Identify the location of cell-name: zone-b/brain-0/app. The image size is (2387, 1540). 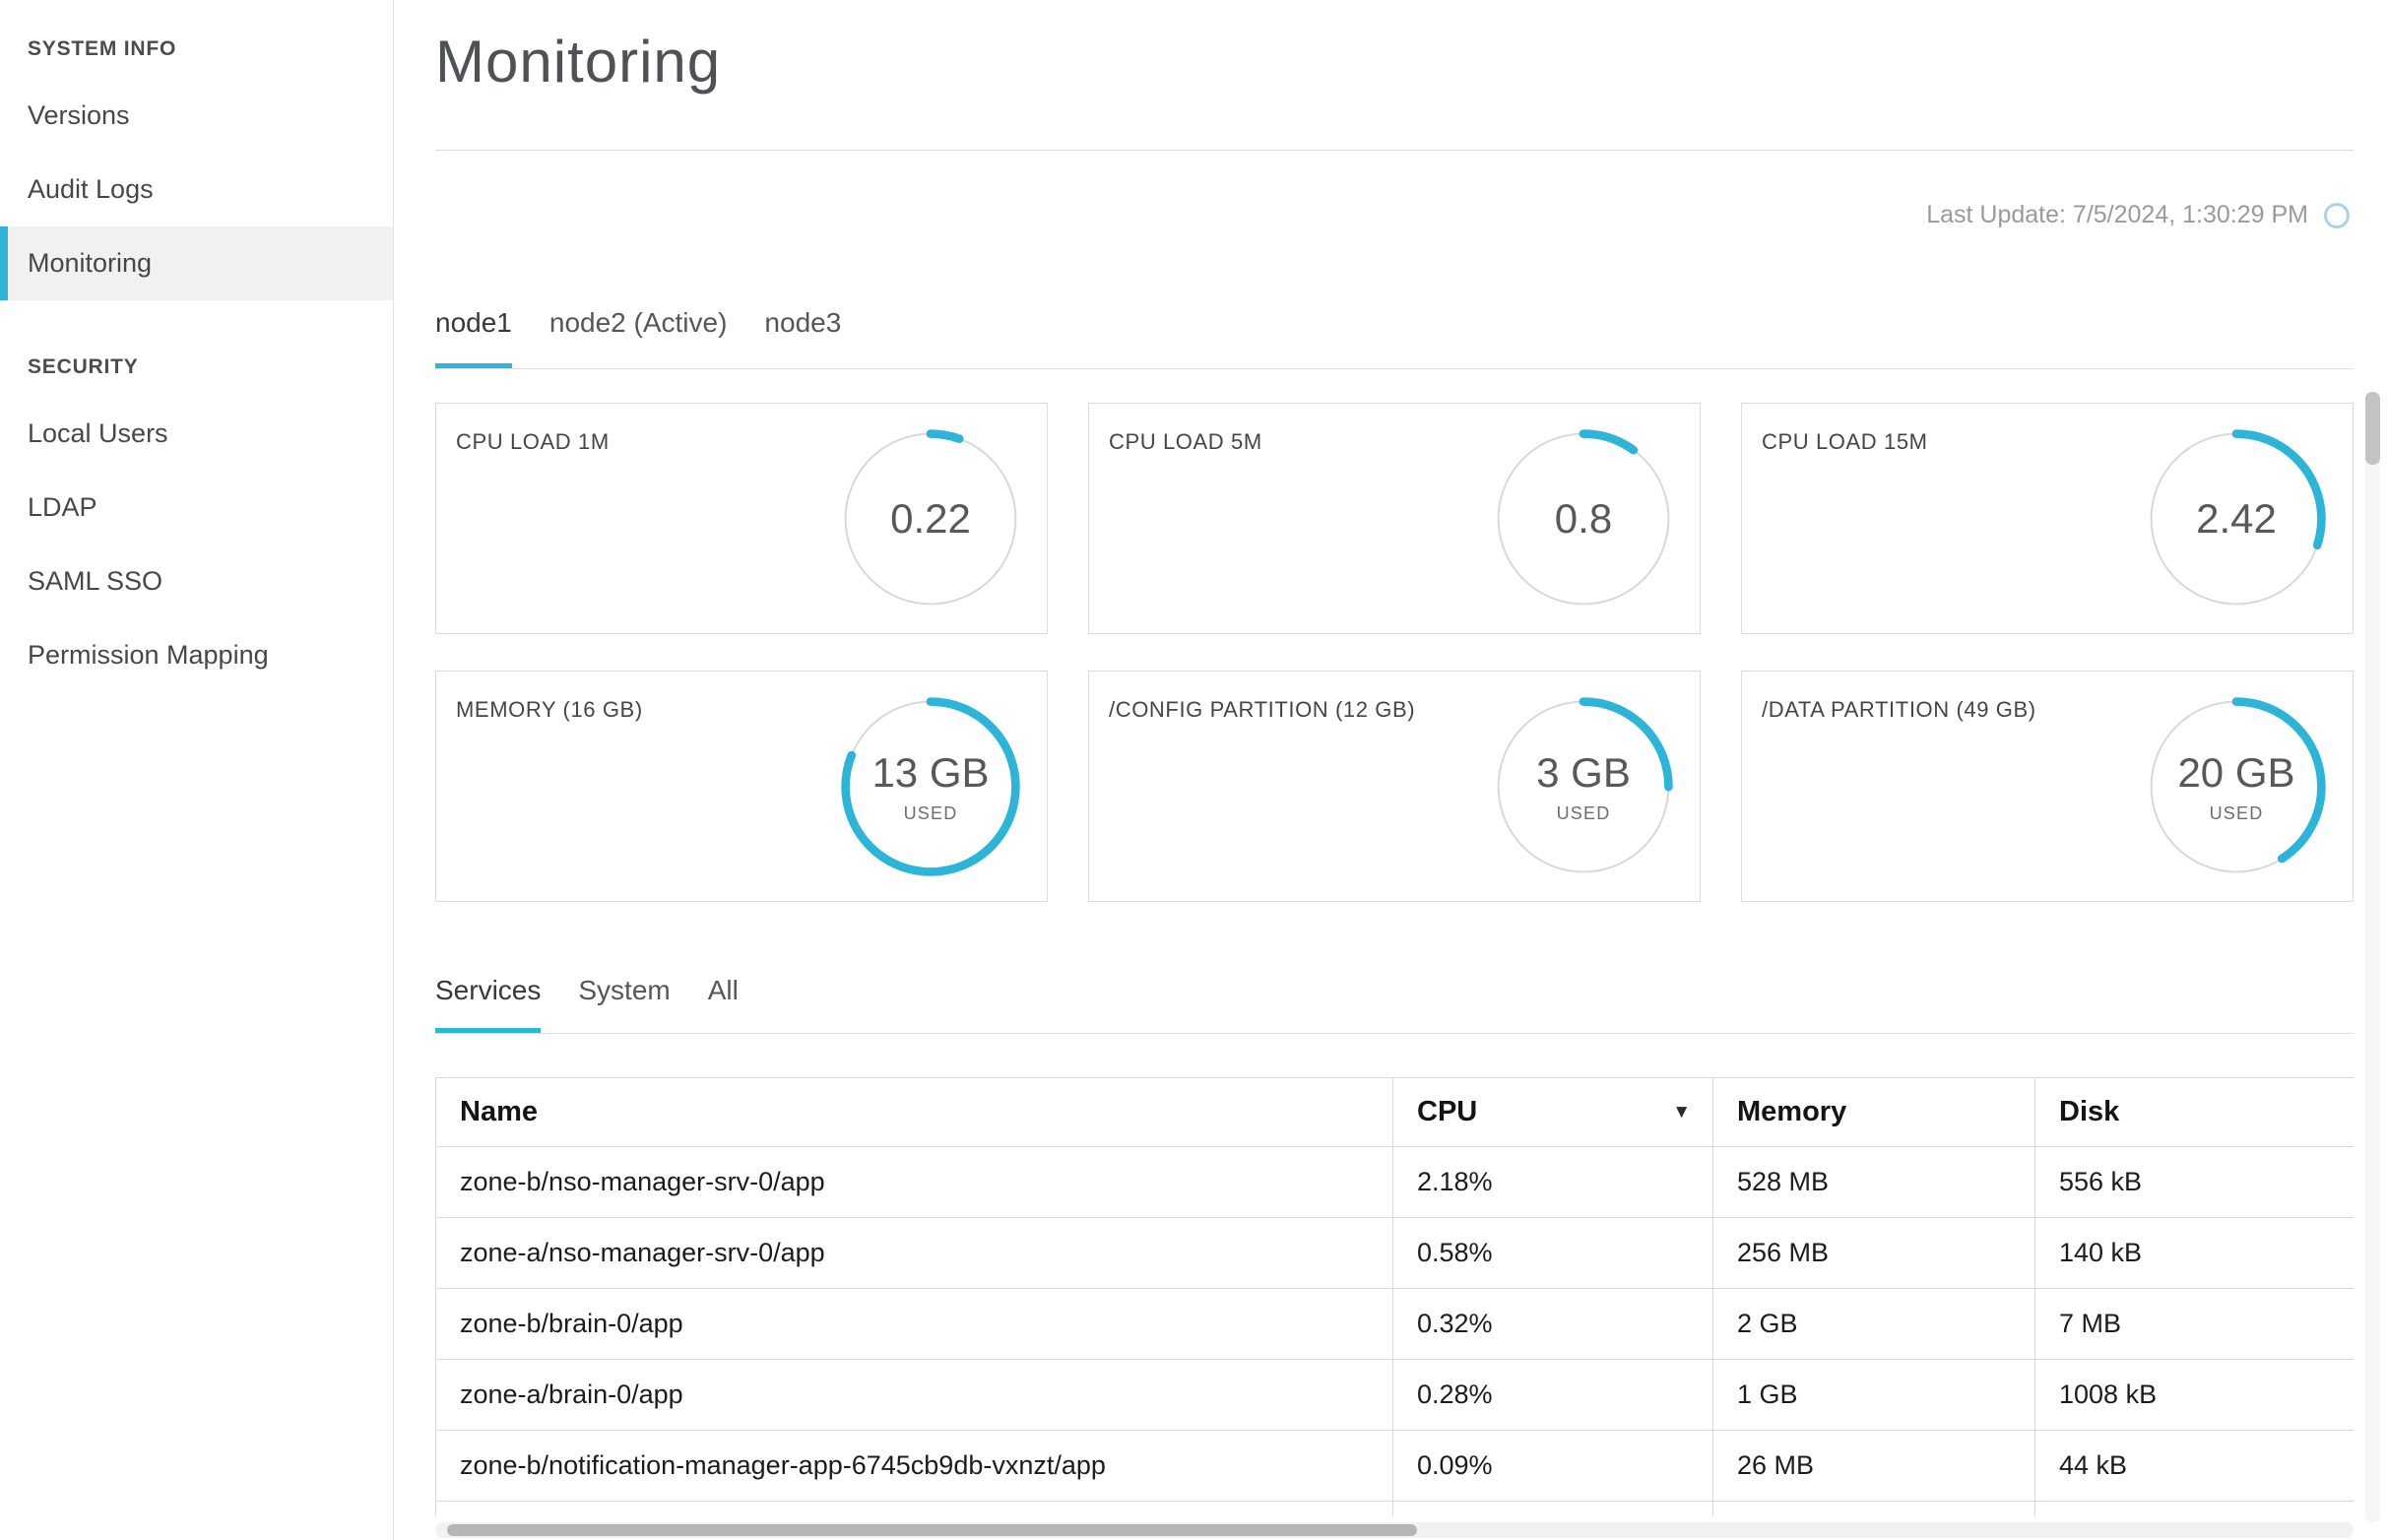
(914, 1324).